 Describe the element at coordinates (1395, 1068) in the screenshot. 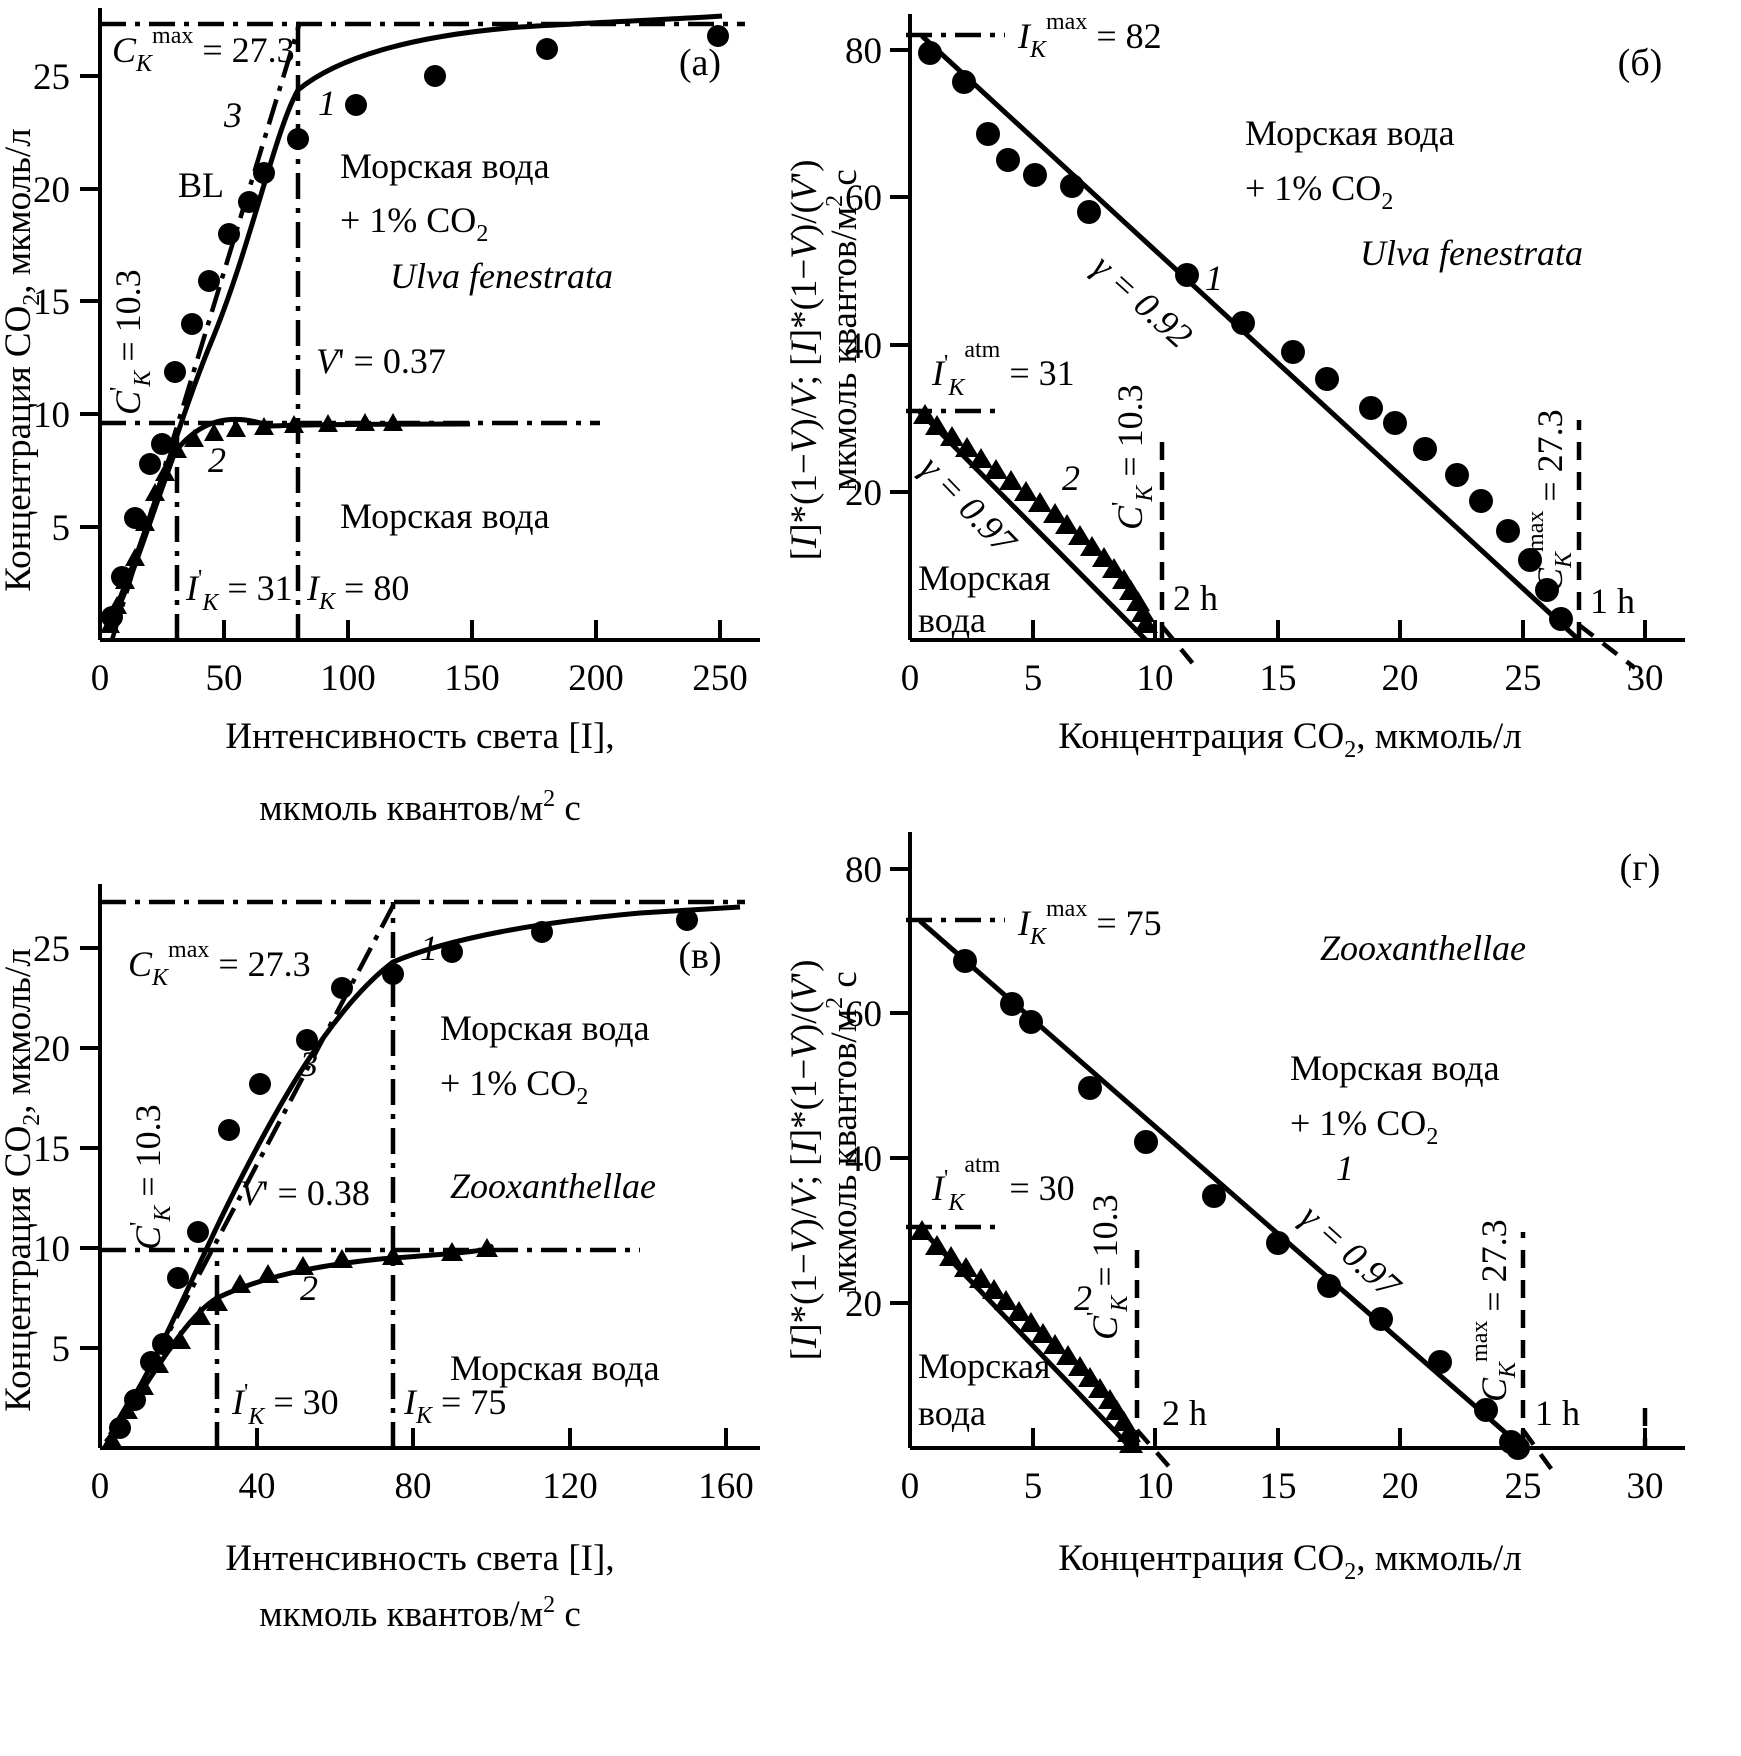

I see `medium-label-d-1: Морская вода` at that location.